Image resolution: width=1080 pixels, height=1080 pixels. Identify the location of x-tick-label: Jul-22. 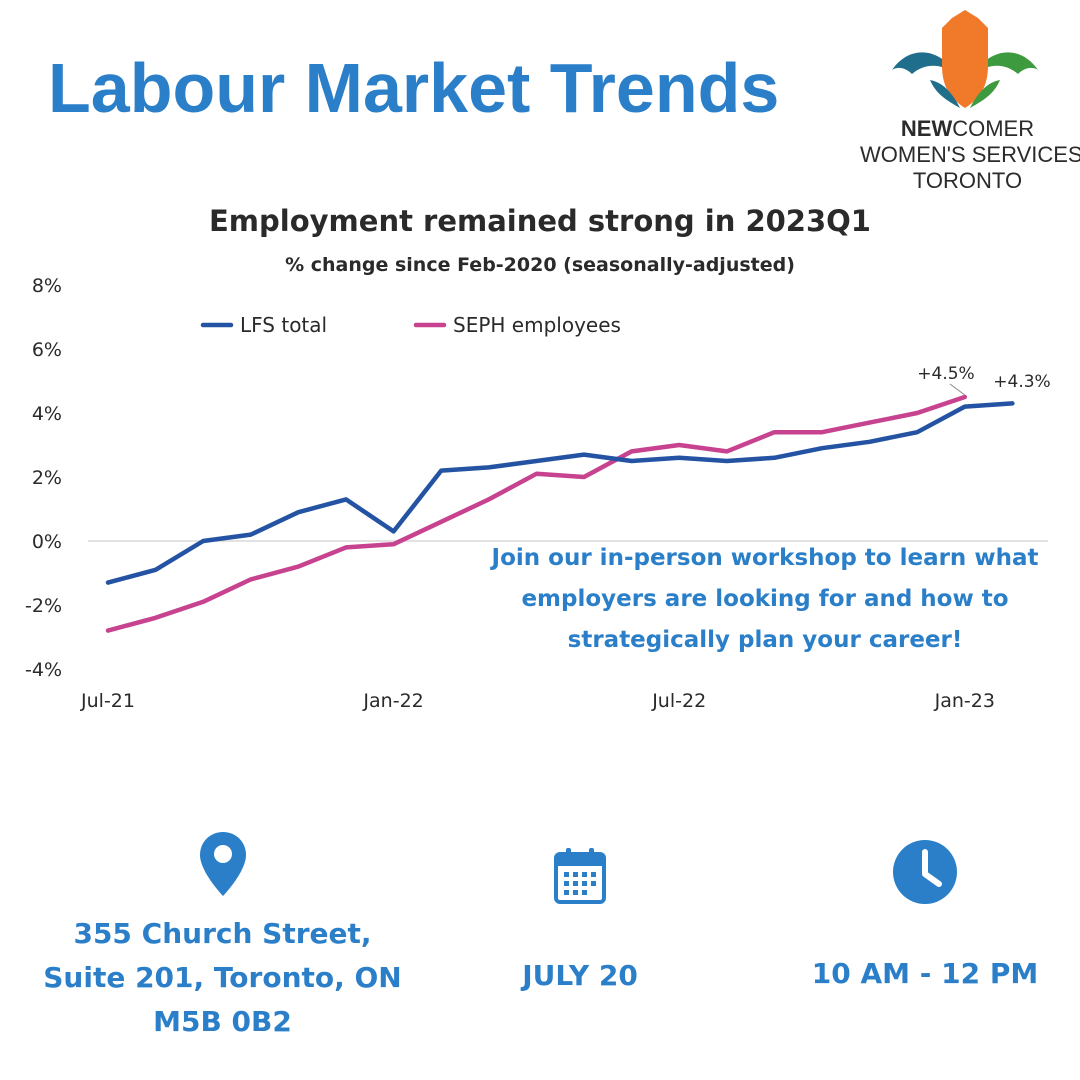
(678, 701).